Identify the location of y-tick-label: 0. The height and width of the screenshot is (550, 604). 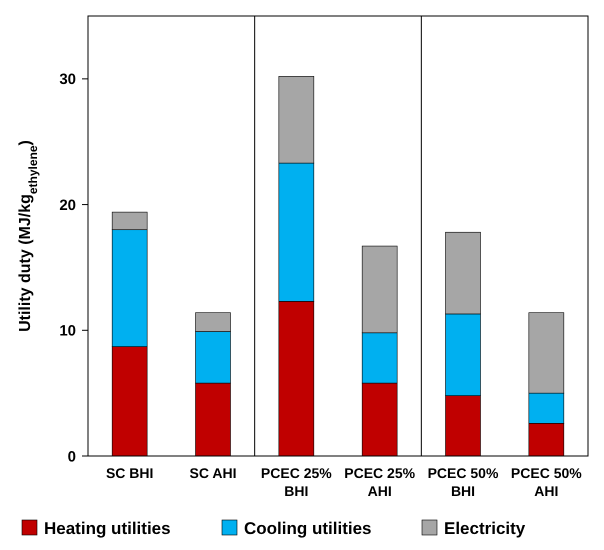
(72, 457).